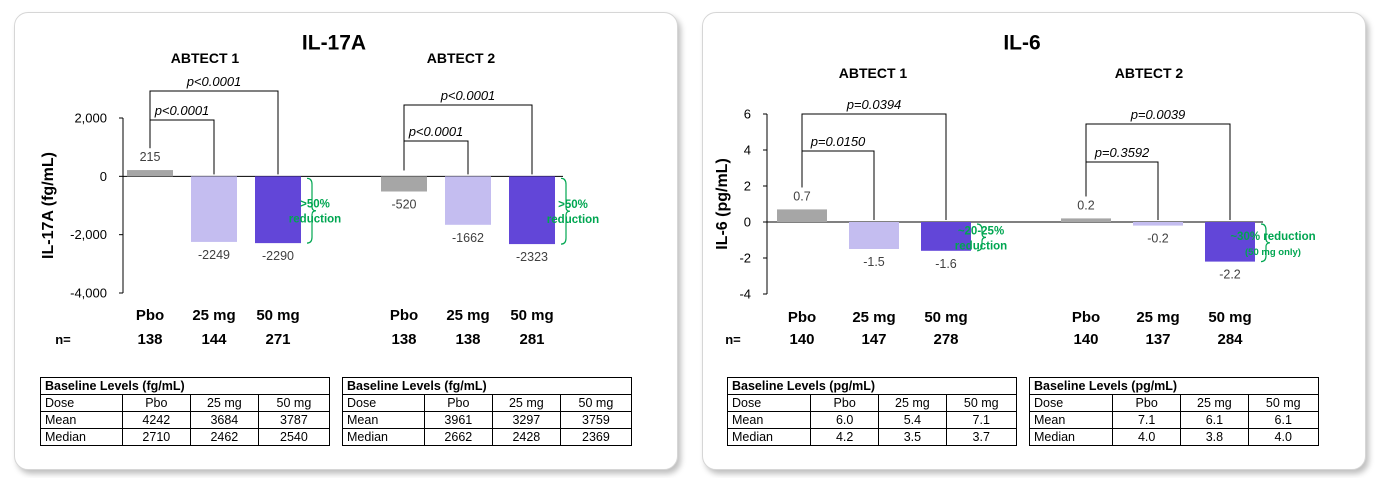  Describe the element at coordinates (532, 257) in the screenshot. I see `data-label: -2323` at that location.